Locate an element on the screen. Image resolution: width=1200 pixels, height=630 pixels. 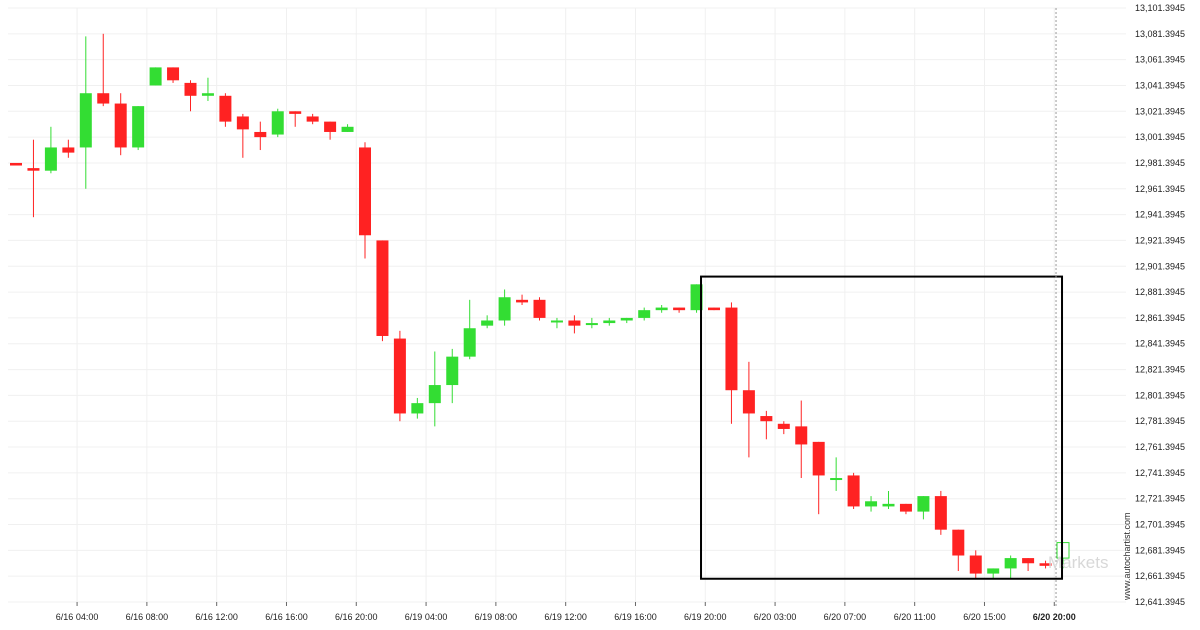
y-tick-label: 12,941.3945 is located at coordinates (1160, 215).